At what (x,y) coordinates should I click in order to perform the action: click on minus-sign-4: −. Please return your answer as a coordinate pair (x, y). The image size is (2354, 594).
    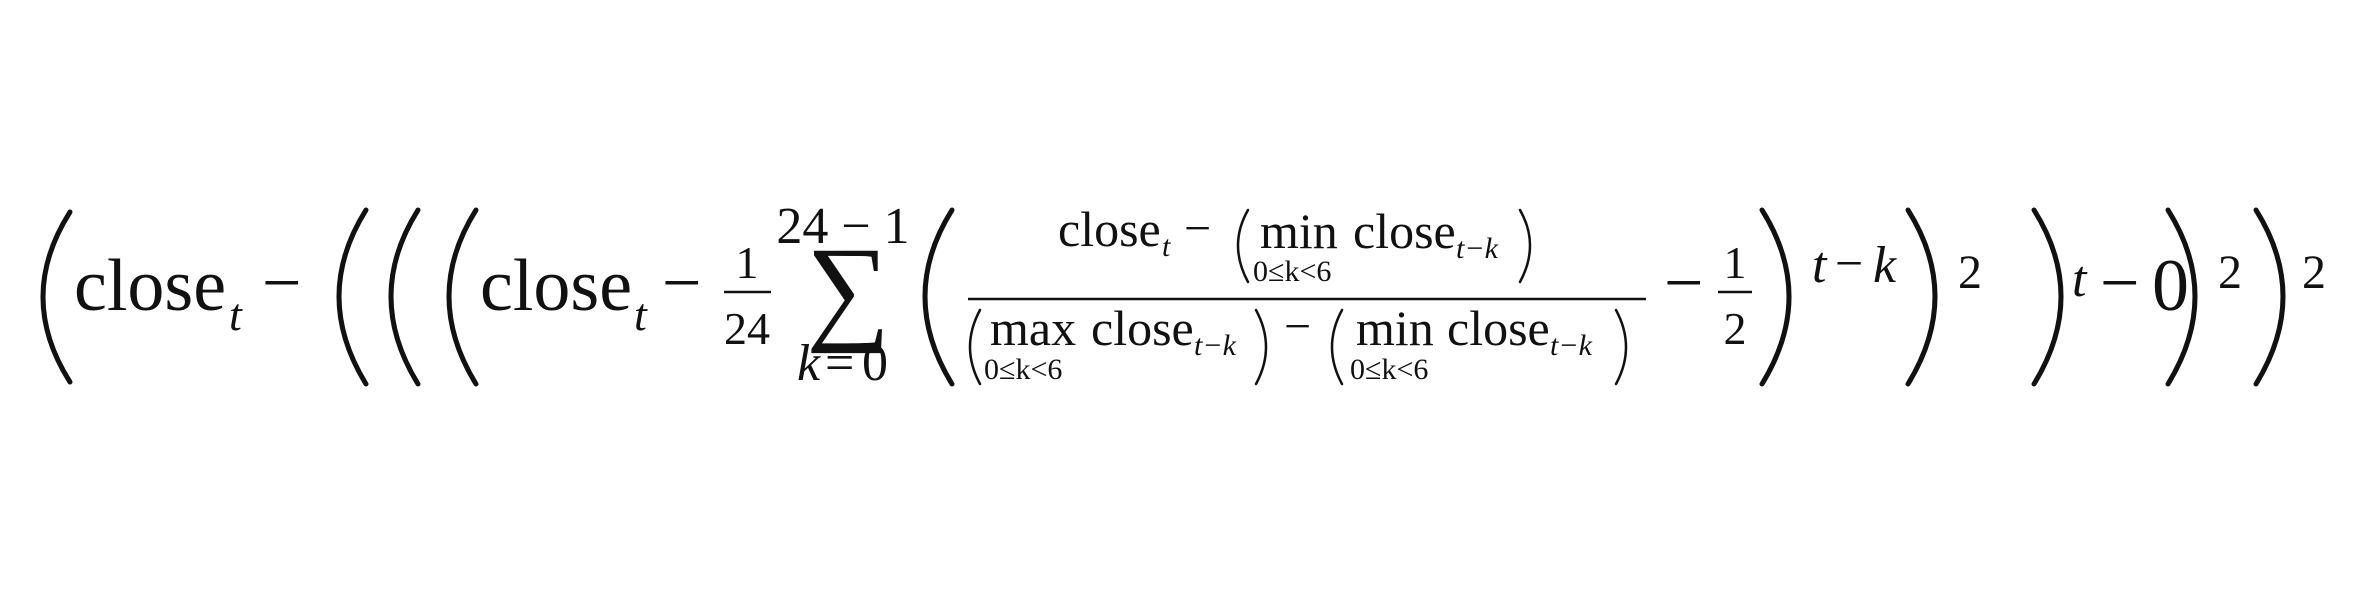
    Looking at the image, I should click on (2119, 283).